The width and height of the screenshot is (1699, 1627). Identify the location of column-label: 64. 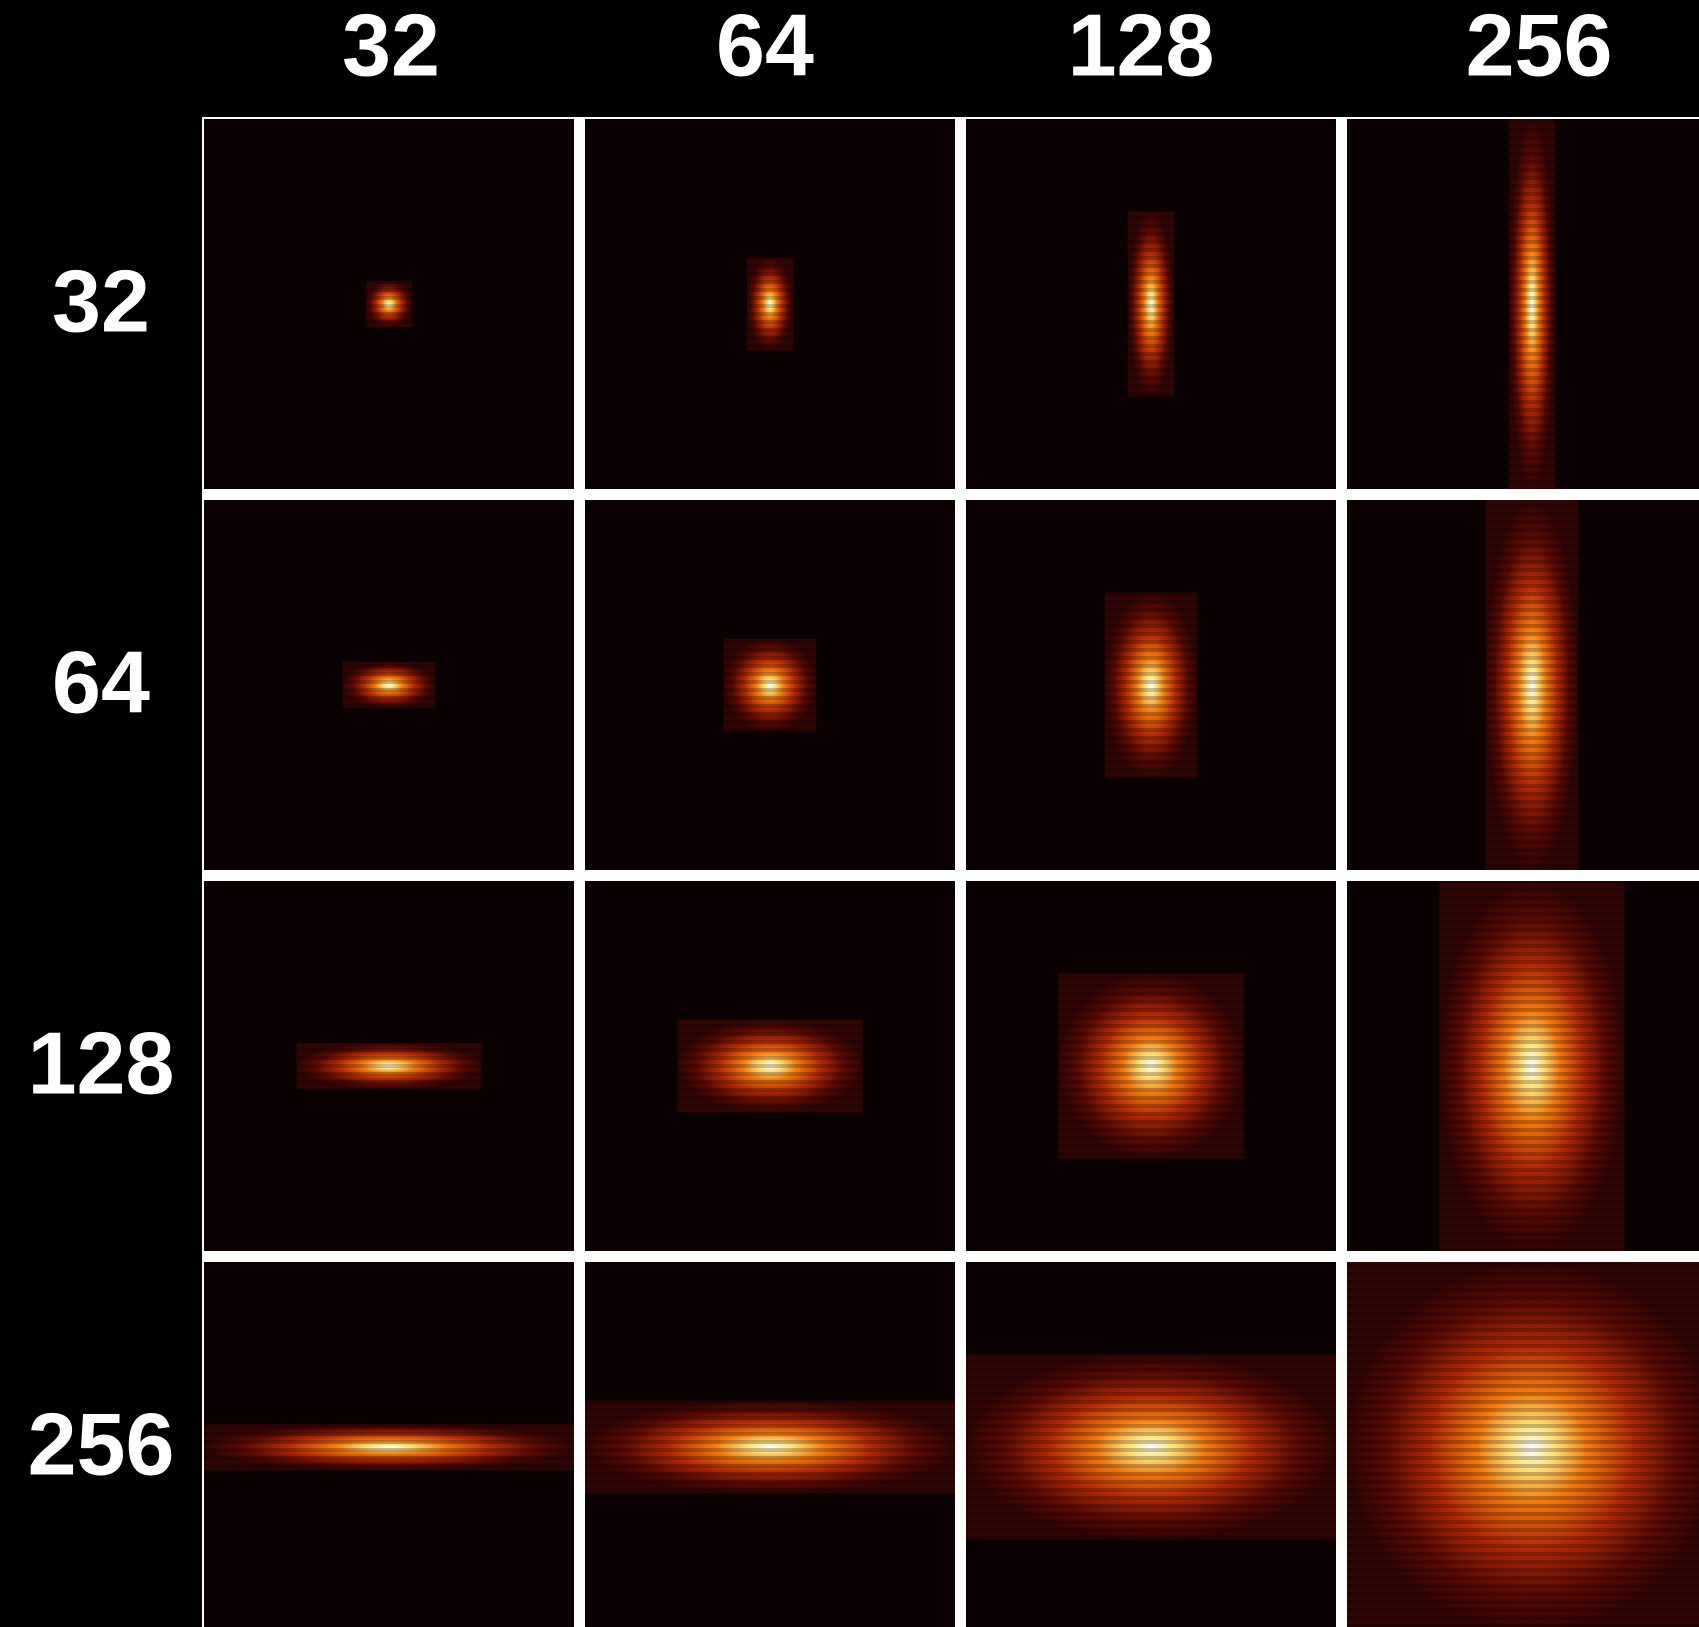
(765, 47).